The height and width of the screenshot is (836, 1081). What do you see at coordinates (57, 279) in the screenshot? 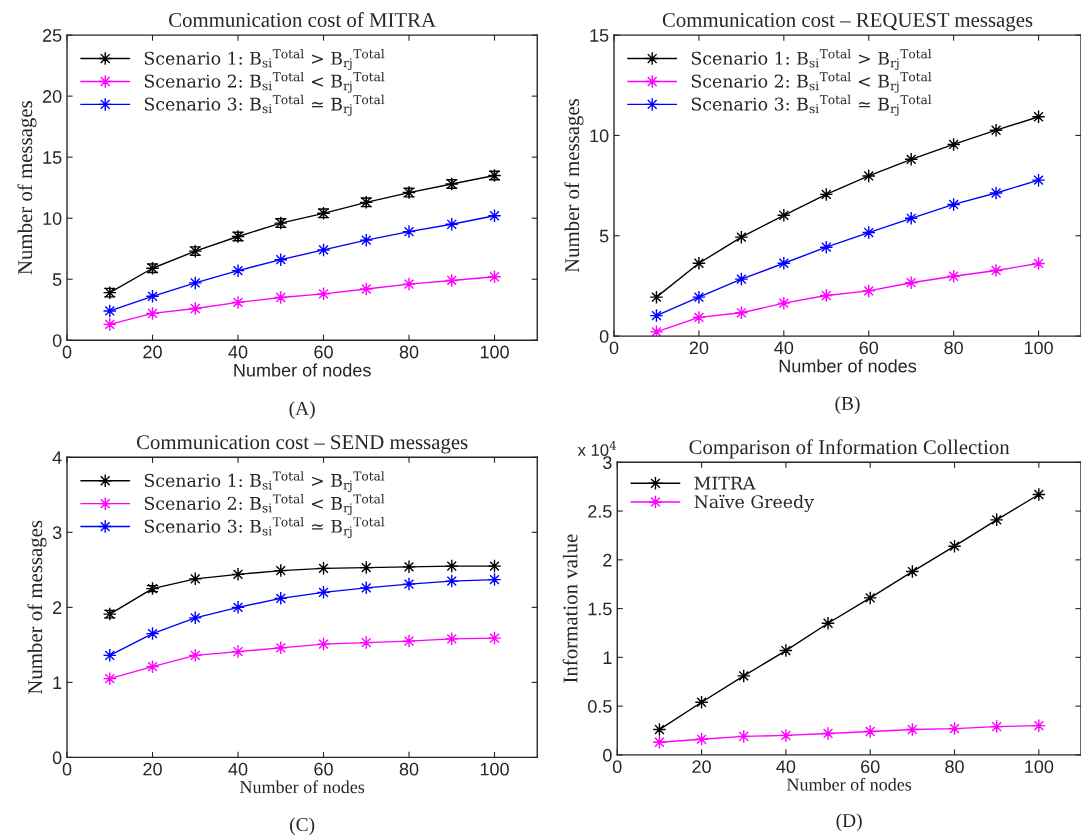
I see `y-tick-label: 5` at bounding box center [57, 279].